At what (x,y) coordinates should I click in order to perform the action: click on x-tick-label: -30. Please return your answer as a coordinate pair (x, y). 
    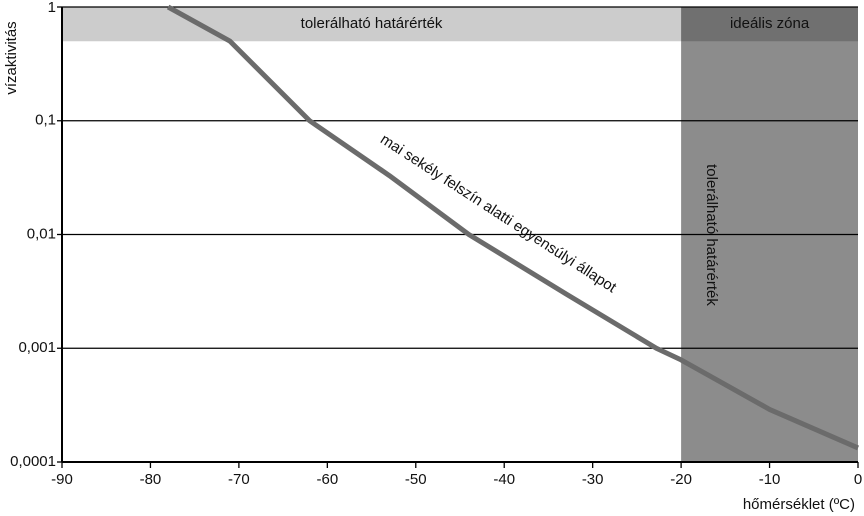
    Looking at the image, I should click on (593, 479).